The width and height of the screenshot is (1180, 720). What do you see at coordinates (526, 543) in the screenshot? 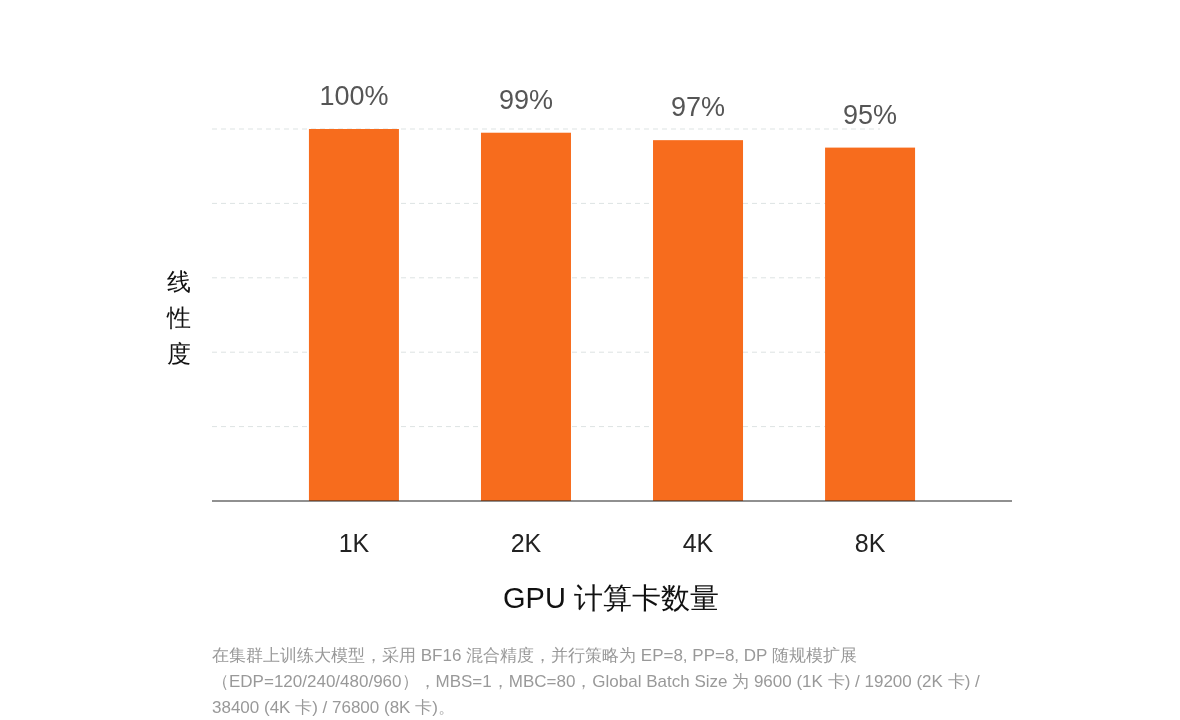
I see `x-tick-label: 2K` at bounding box center [526, 543].